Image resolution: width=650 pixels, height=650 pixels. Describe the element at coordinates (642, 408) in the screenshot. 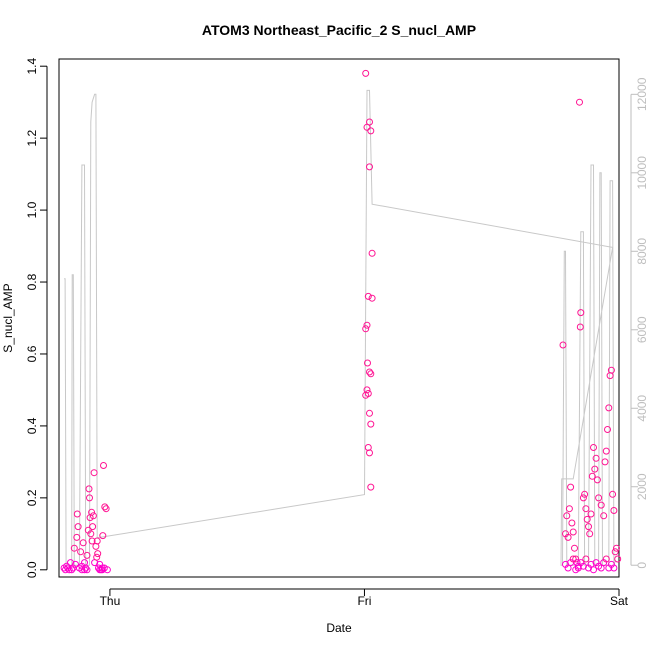

I see `right-tick-label: 4000` at that location.